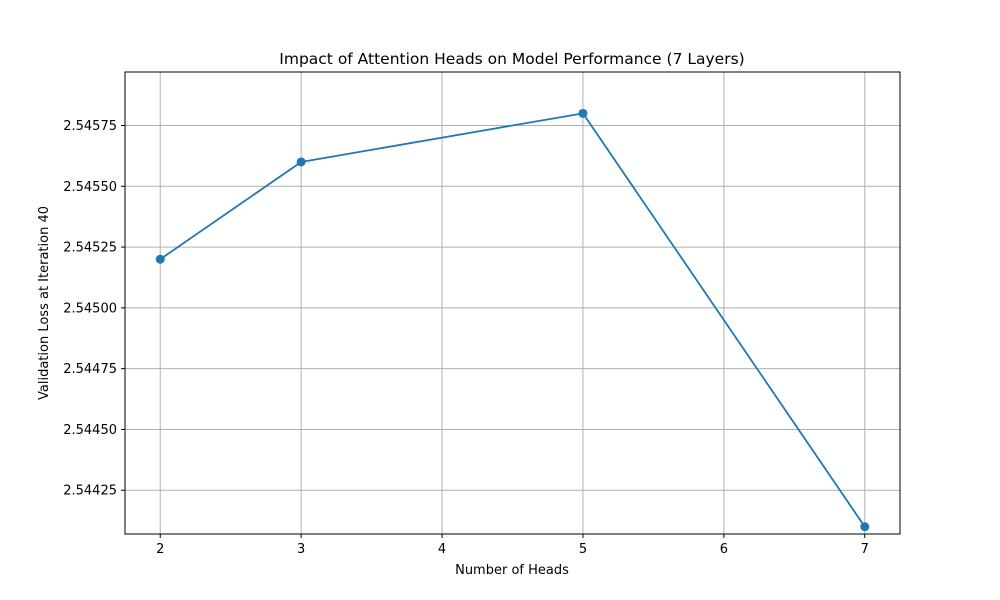 The width and height of the screenshot is (1000, 600). I want to click on x-tick-label: 2, so click(160, 549).